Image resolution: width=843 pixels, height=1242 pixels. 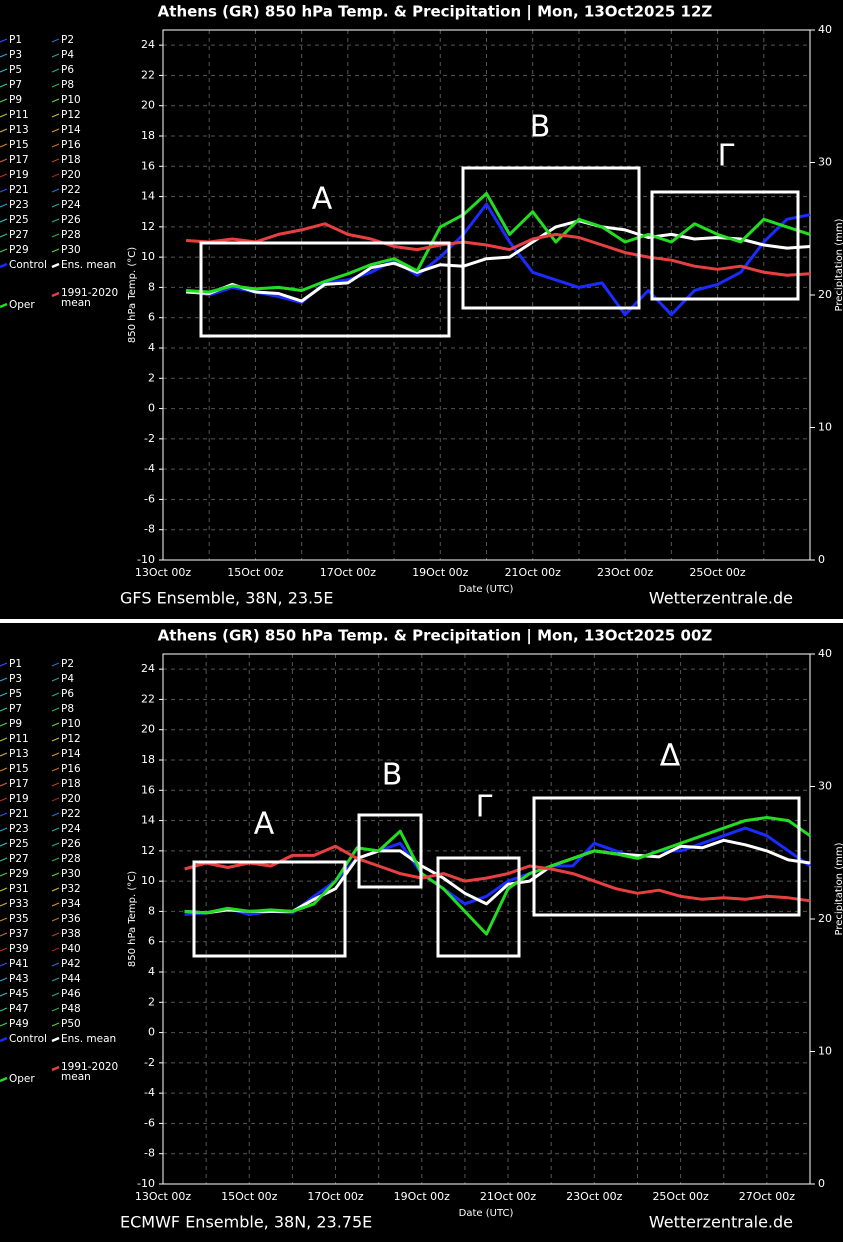 What do you see at coordinates (148, 256) in the screenshot?
I see `y-tick-label: 10` at bounding box center [148, 256].